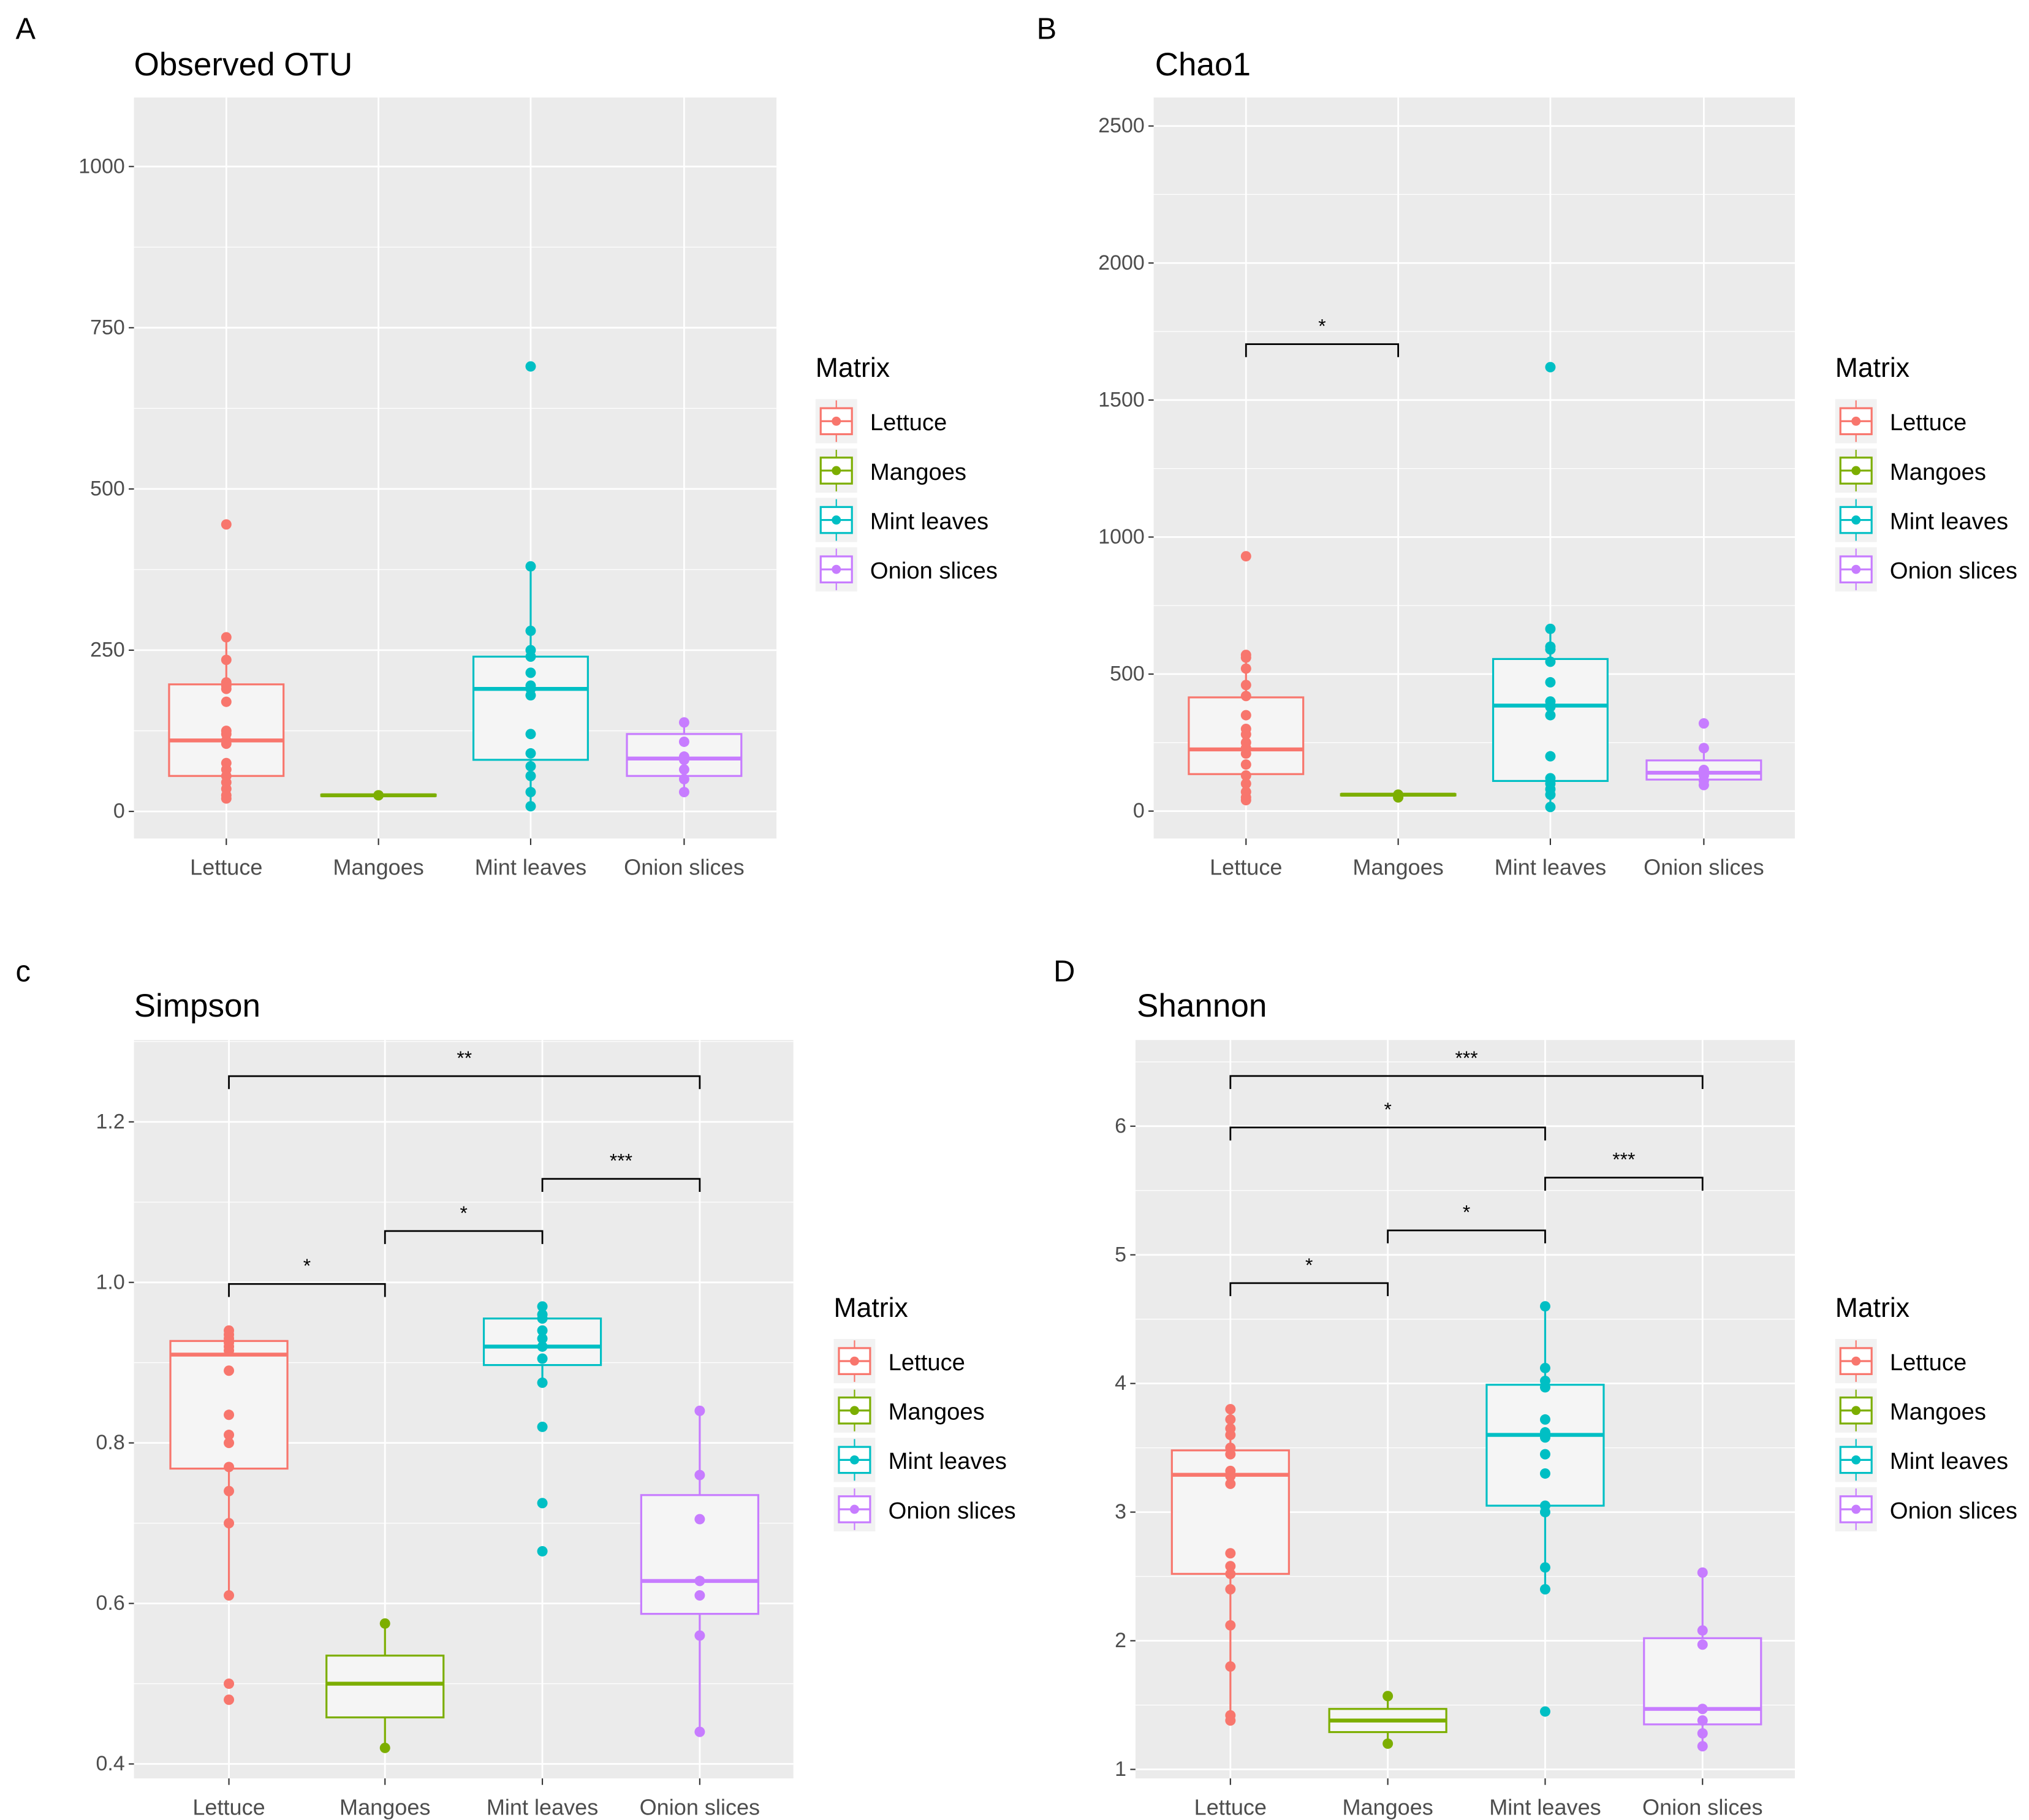 The image size is (2029, 1820). Describe the element at coordinates (1203, 65) in the screenshot. I see `panel-title: Chao1` at that location.